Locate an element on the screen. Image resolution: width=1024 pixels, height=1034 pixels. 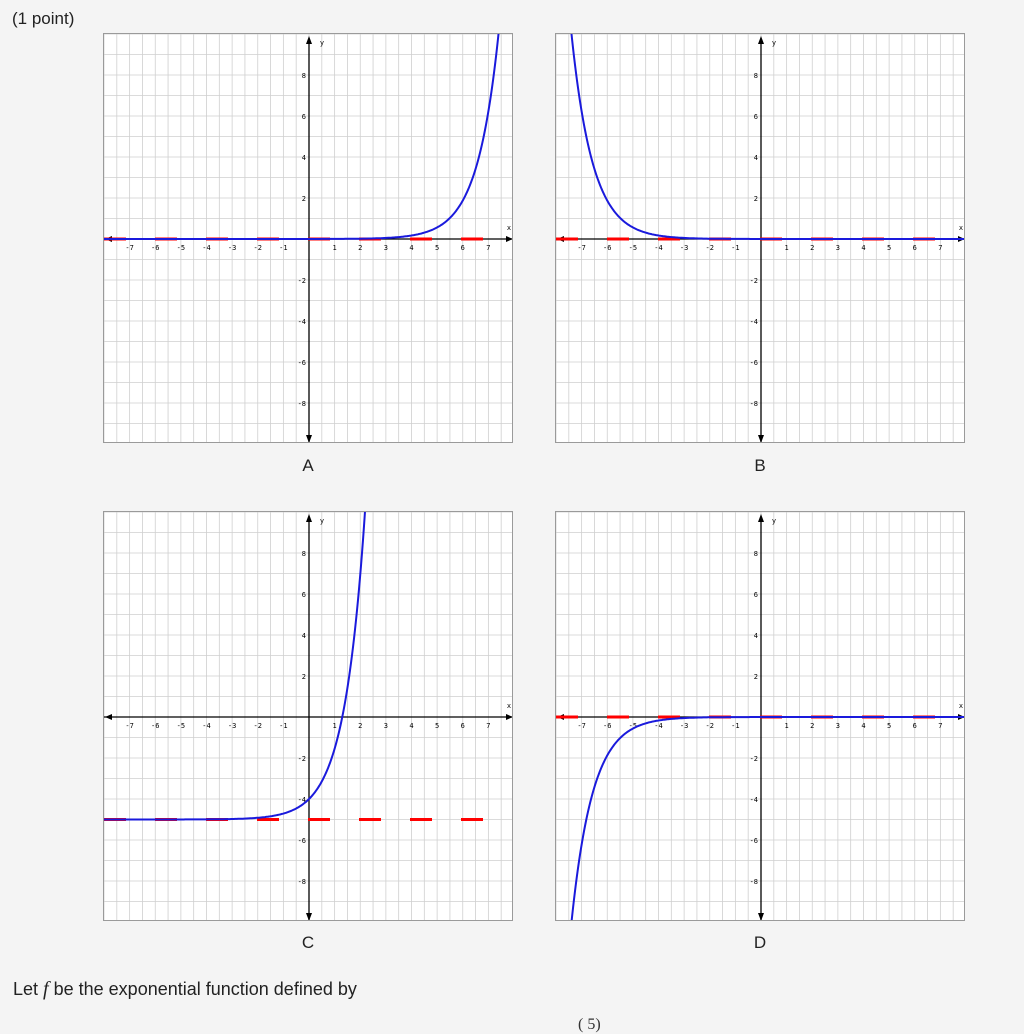
function-variable: f is located at coordinates (46, 989).